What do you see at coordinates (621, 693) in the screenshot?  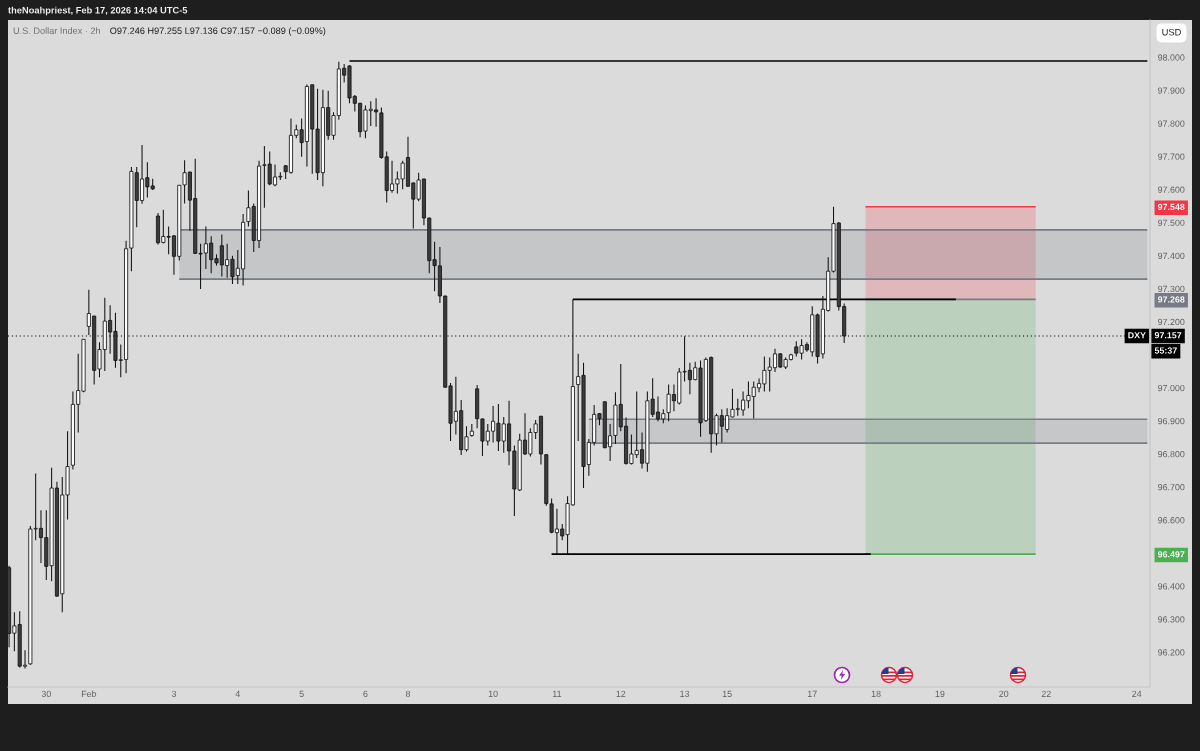 I see `x-tick-label: 12` at bounding box center [621, 693].